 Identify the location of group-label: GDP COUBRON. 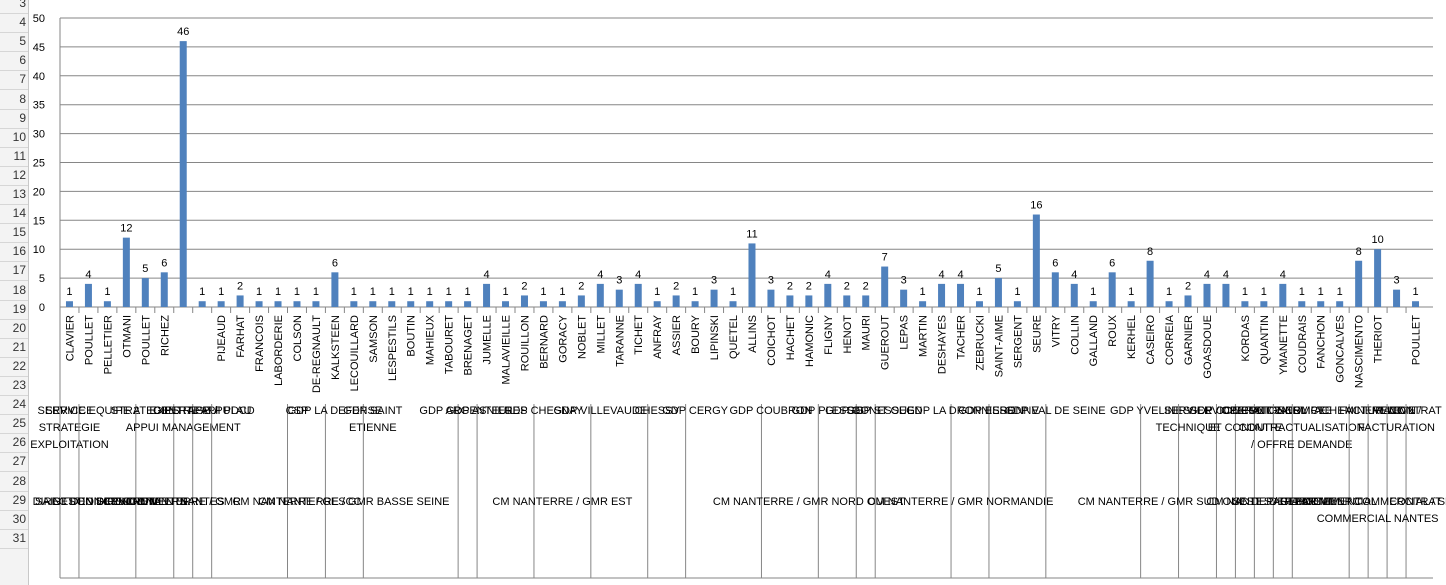
(770, 411).